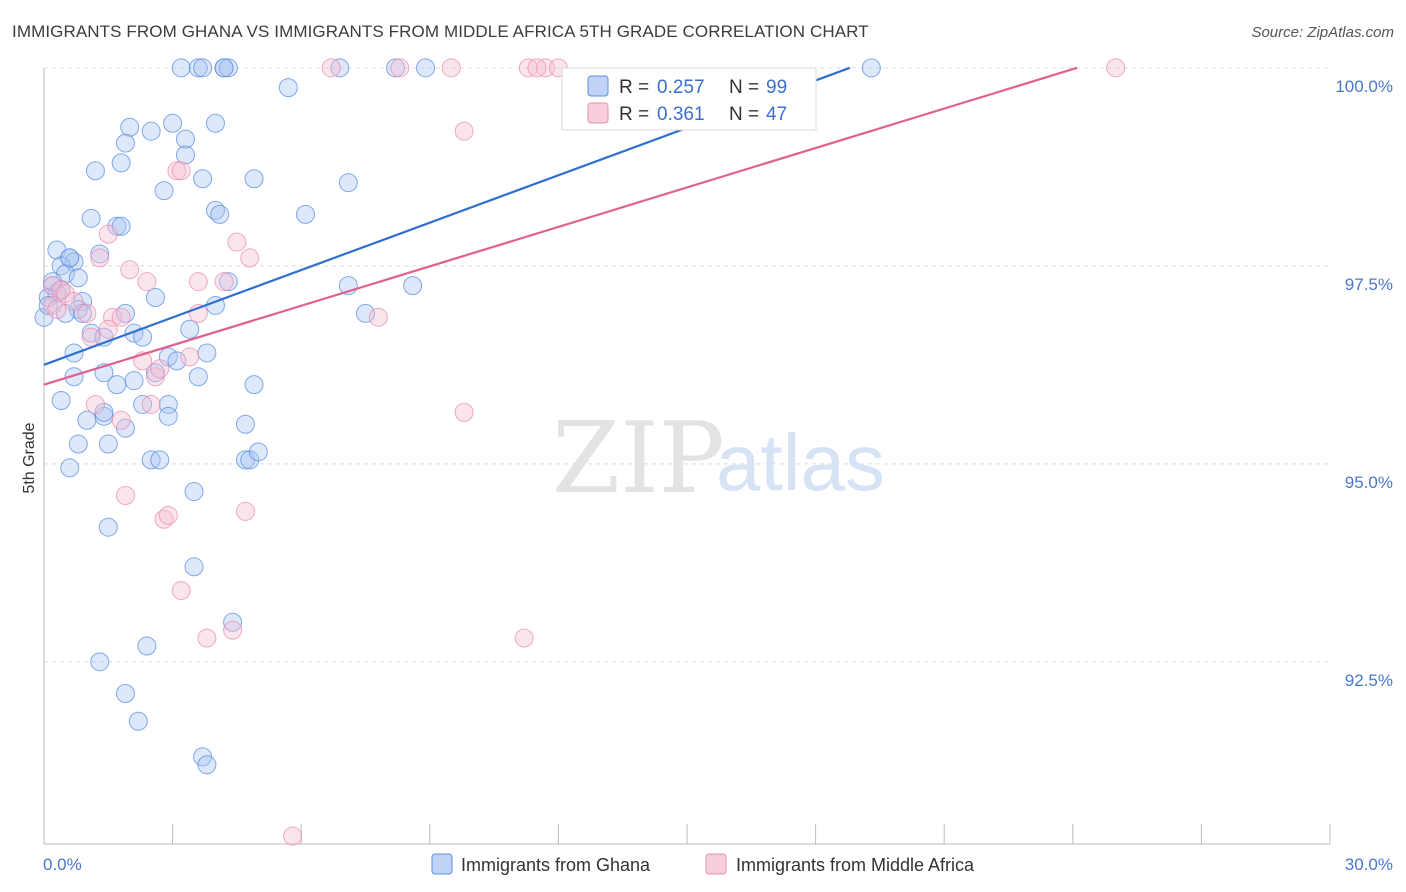  I want to click on y-tick-label: 92.5%, so click(1369, 680).